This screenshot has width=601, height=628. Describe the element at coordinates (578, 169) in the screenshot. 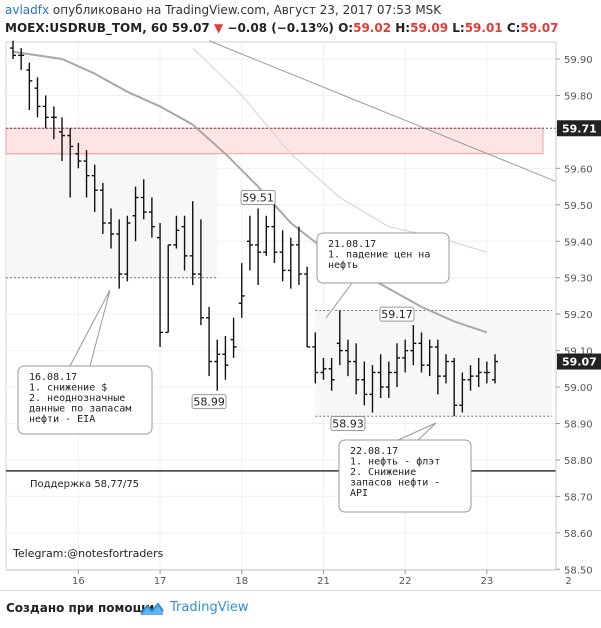

I see `y-tick-label: 59.60` at that location.